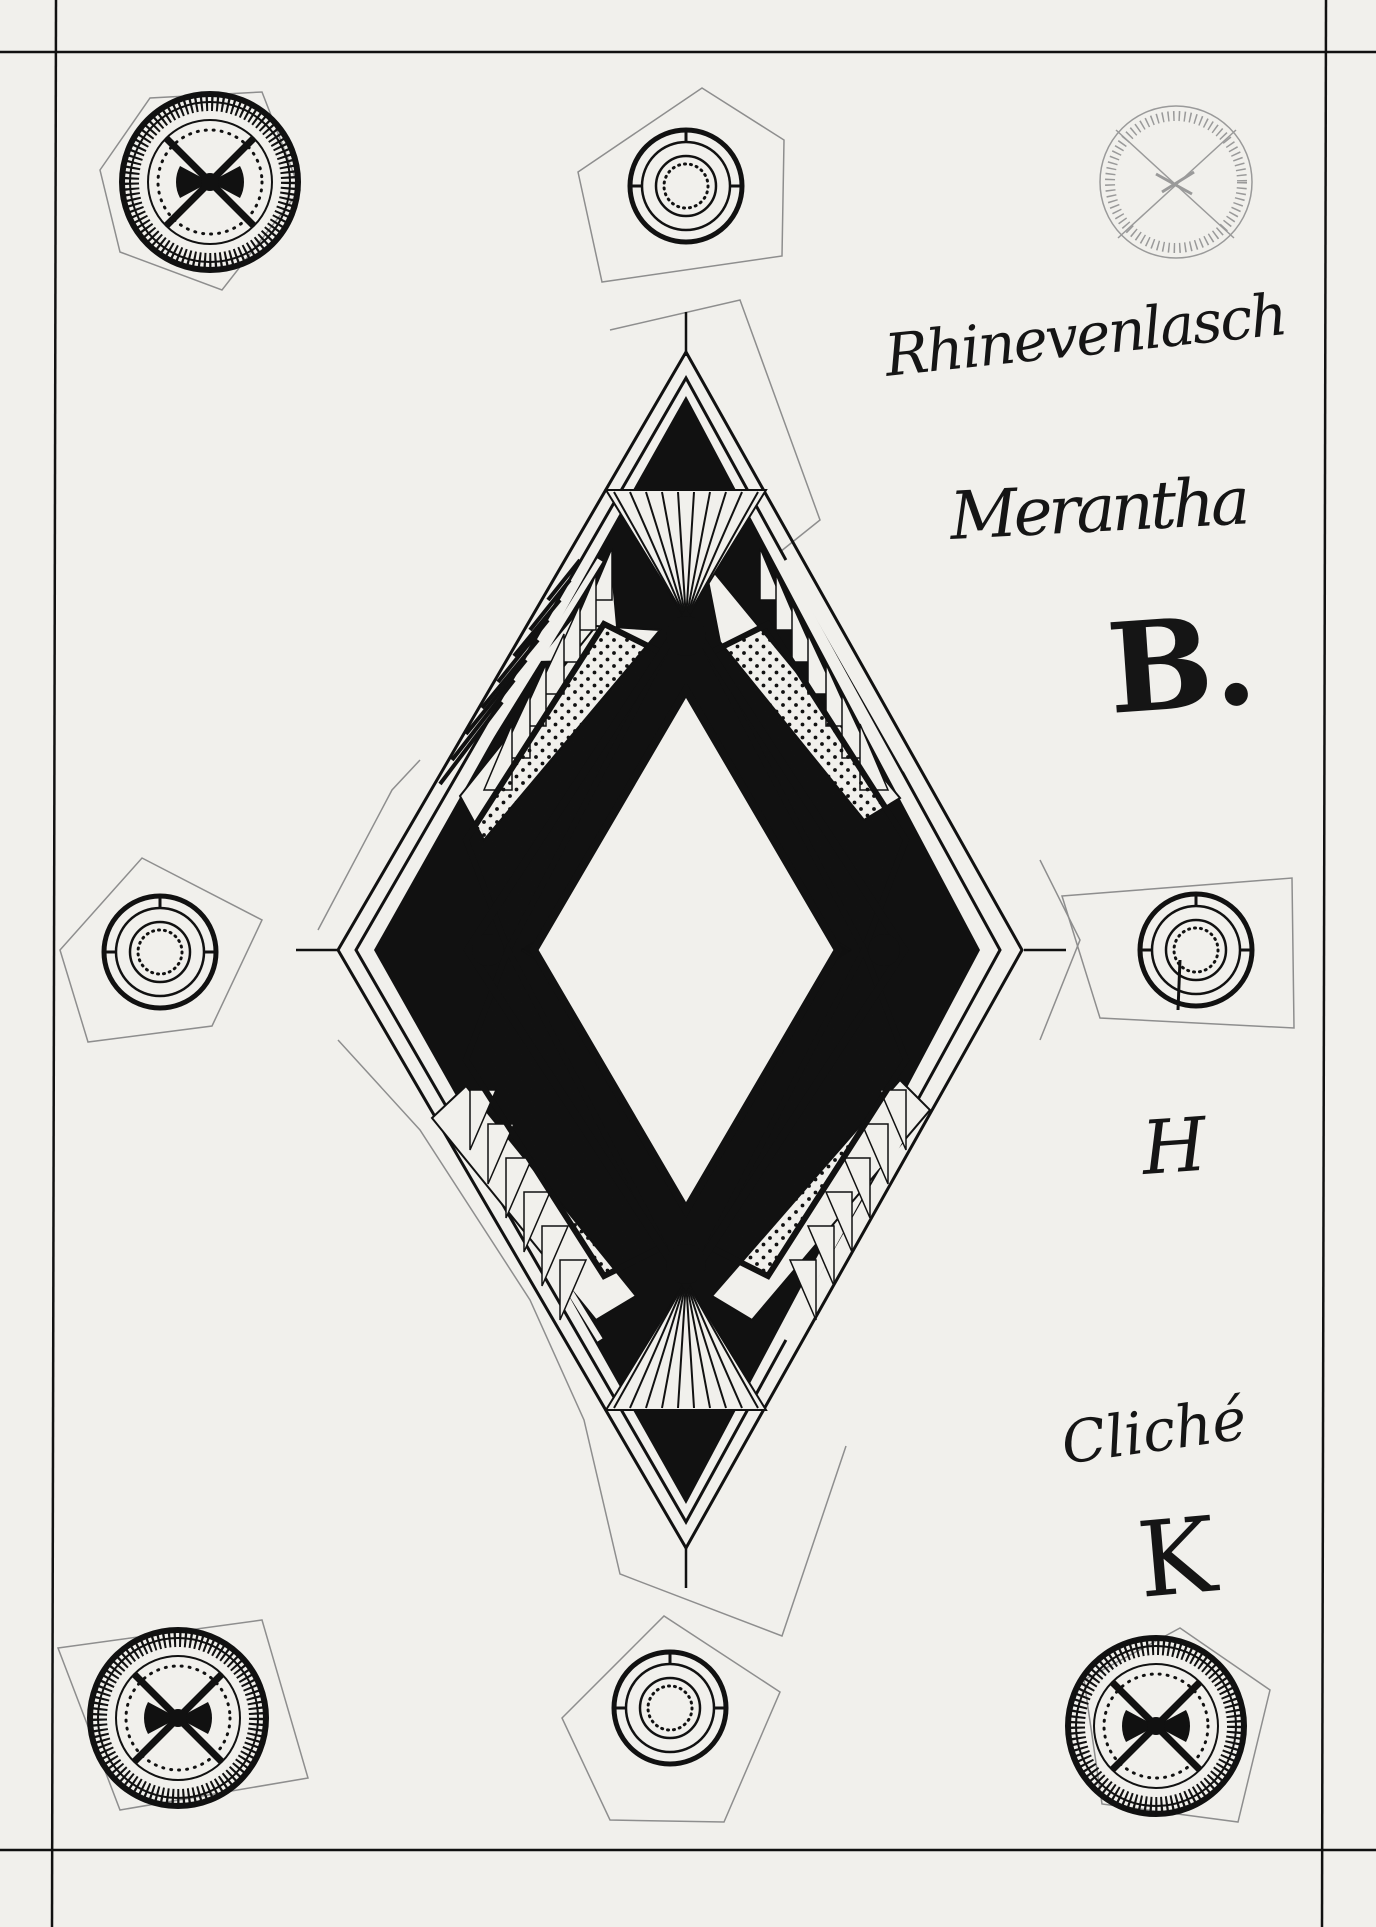 This screenshot has width=1376, height=1927. What do you see at coordinates (1176, 1557) in the screenshot?
I see `handwritten-letter-k: K` at bounding box center [1176, 1557].